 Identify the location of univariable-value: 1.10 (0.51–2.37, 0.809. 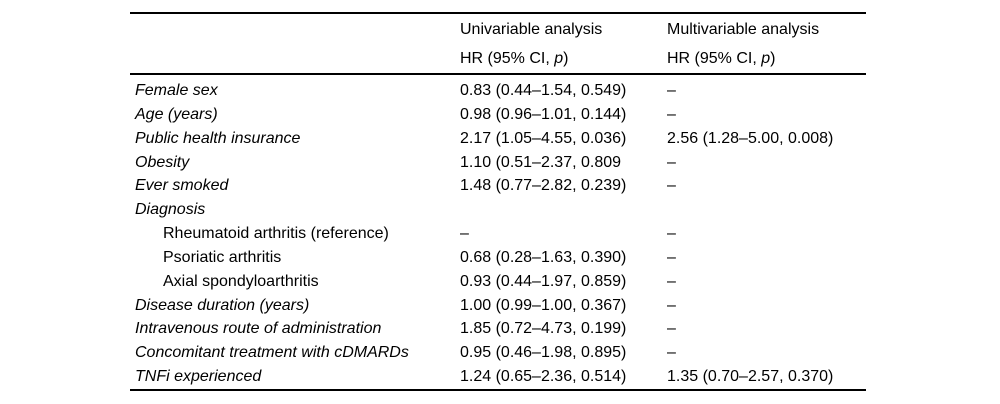
(541, 162).